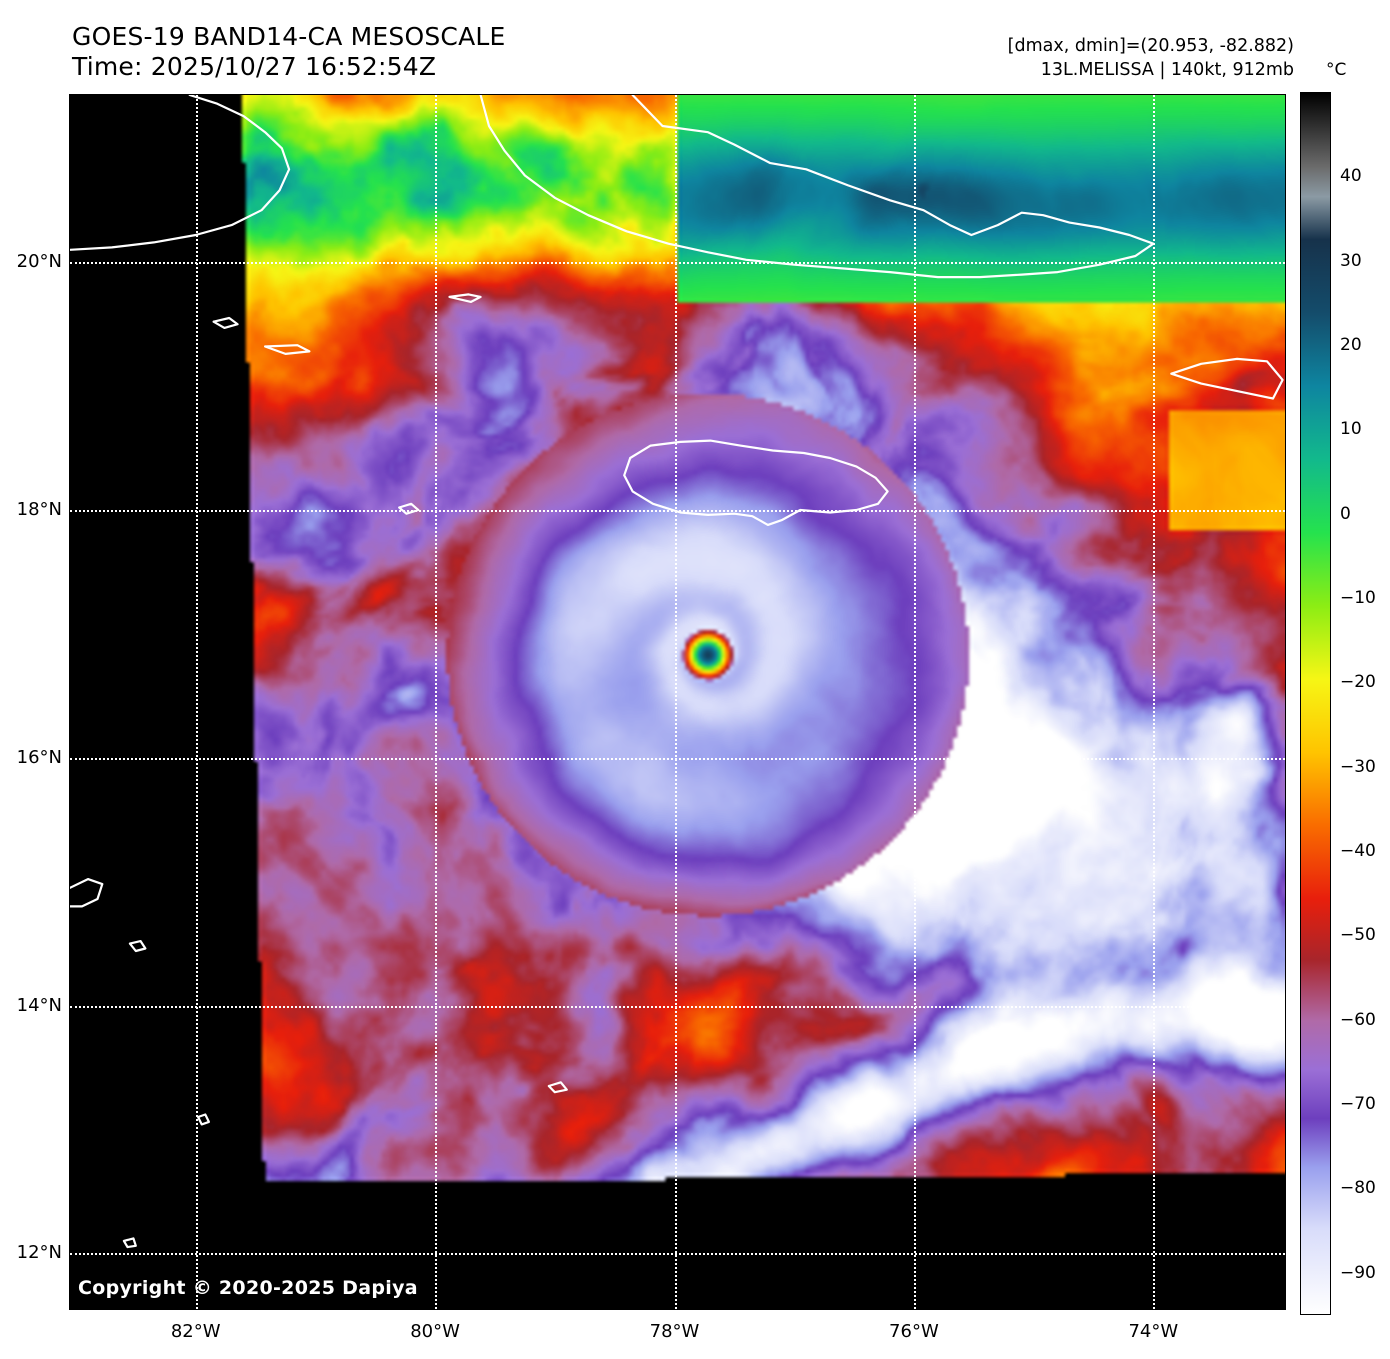  I want to click on colorbar-tick-20: 20, so click(1351, 345).